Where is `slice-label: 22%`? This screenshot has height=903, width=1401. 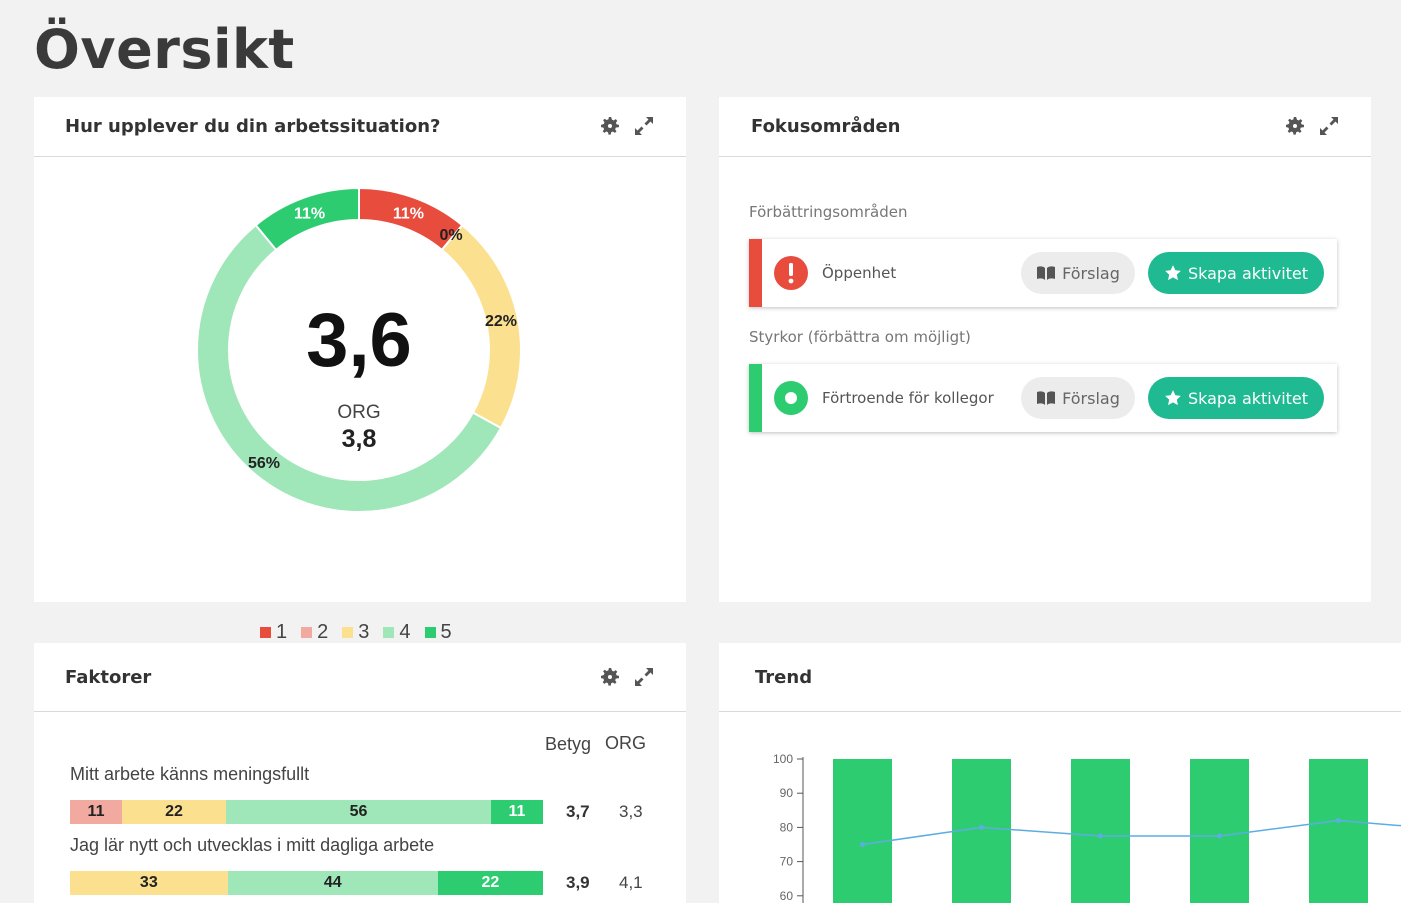 slice-label: 22% is located at coordinates (501, 321).